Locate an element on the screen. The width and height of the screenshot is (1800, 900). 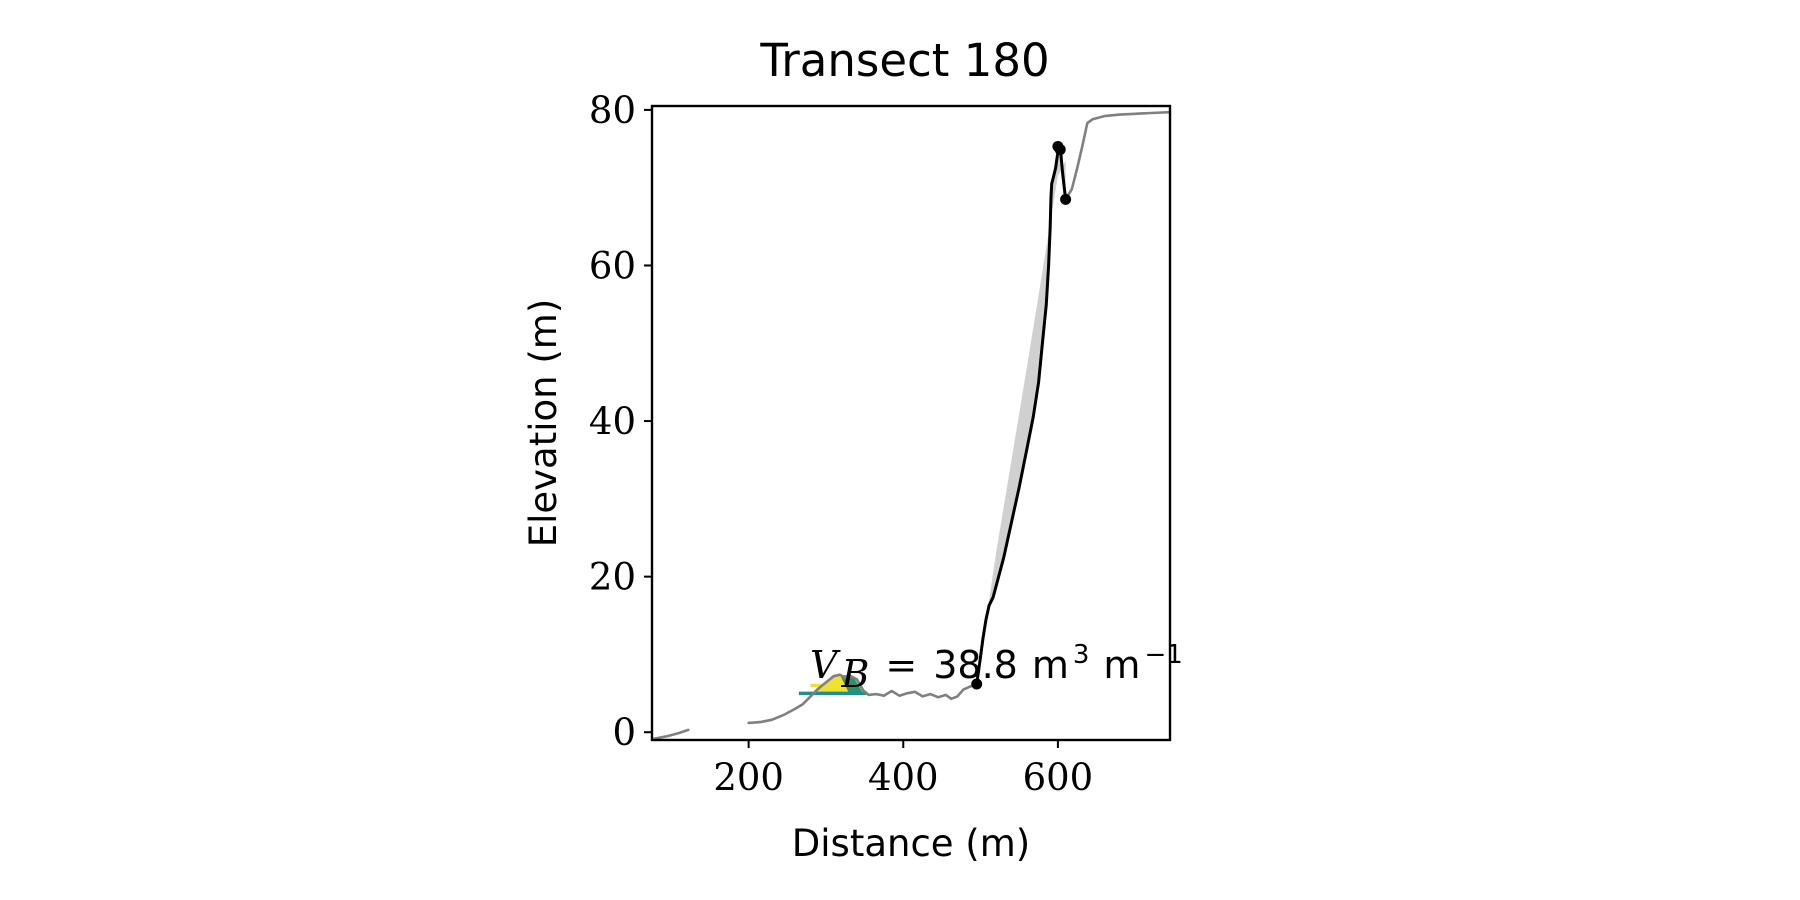
cliff-volume-fill is located at coordinates (1021, 415).